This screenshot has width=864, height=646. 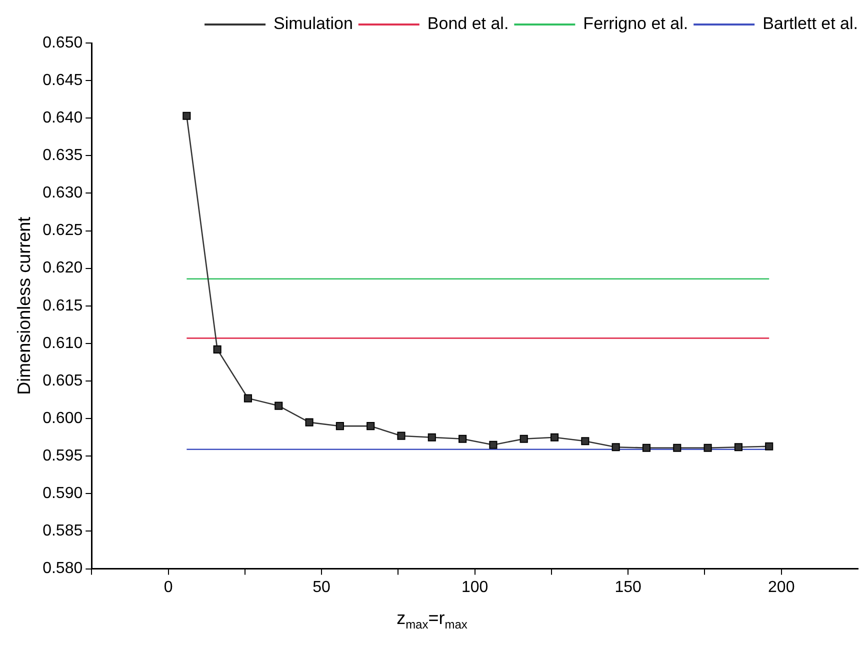 I want to click on y-tick-label: 0.610, so click(x=62, y=343).